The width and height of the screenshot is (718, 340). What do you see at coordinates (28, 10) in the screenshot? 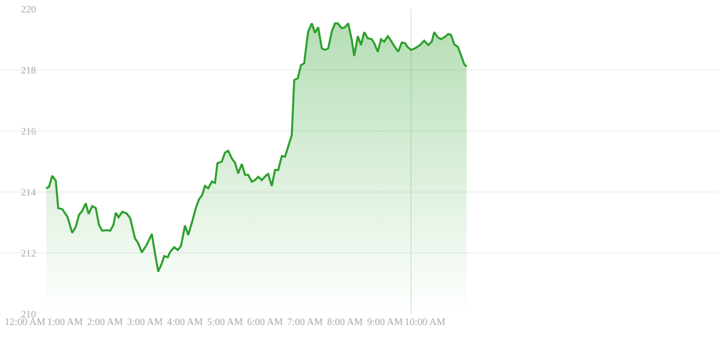
I see `y-tick-label: 220` at bounding box center [28, 10].